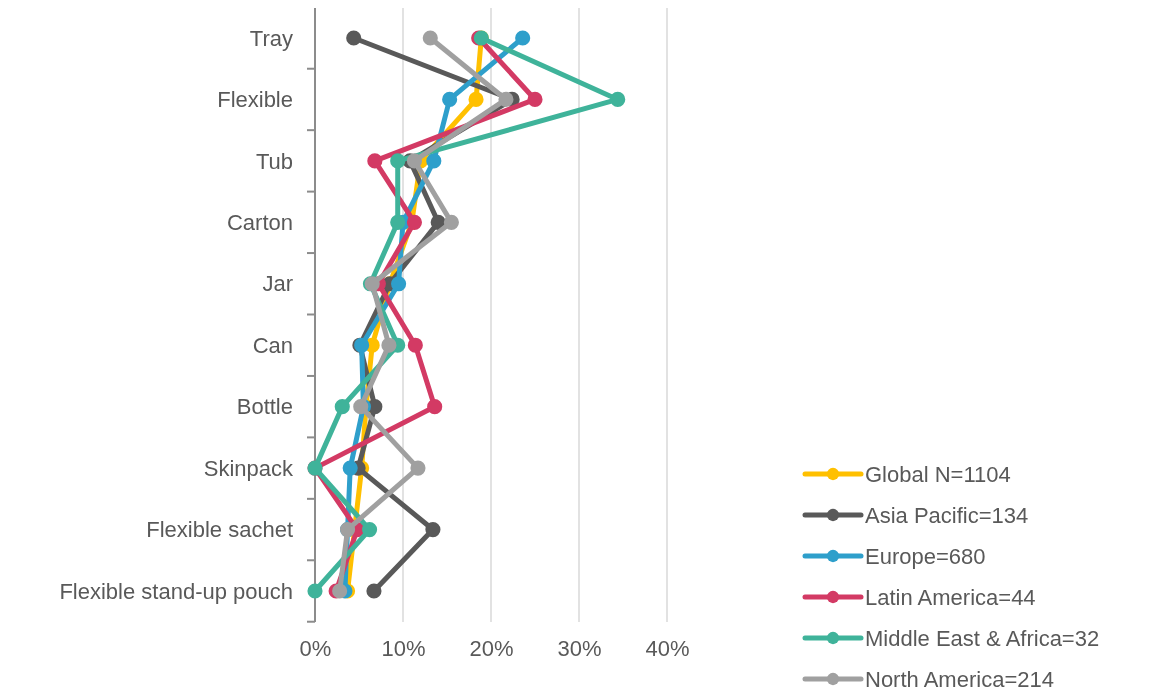 This screenshot has width=1150, height=693. What do you see at coordinates (259, 223) in the screenshot?
I see `y-tick-label: Carton` at bounding box center [259, 223].